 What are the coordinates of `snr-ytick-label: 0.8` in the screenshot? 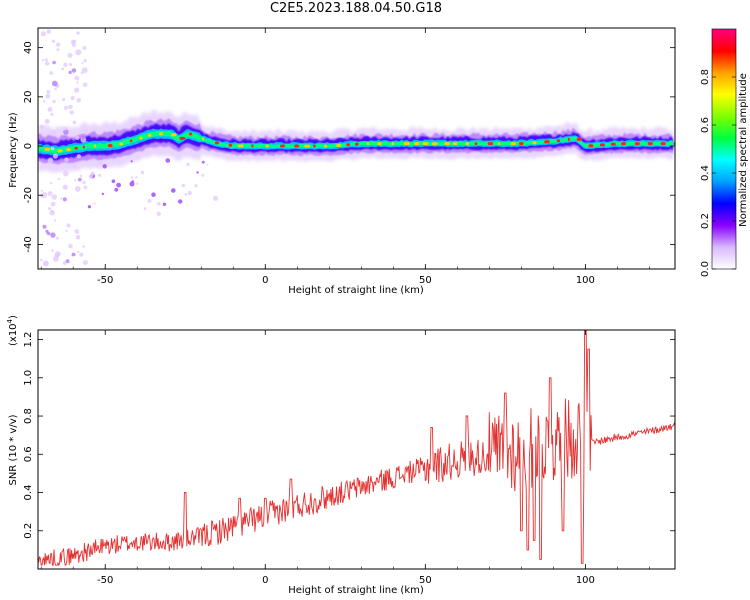 It's located at (28, 416).